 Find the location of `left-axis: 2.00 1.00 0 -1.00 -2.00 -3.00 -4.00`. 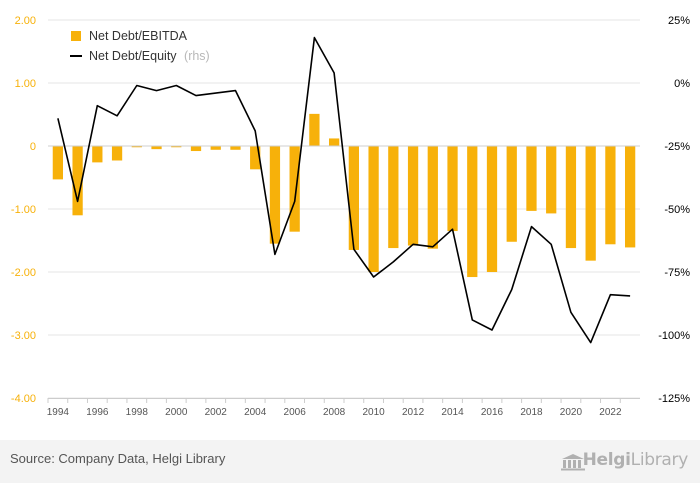

left-axis: 2.00 1.00 0 -1.00 -2.00 -3.00 -4.00 is located at coordinates (23, 210).